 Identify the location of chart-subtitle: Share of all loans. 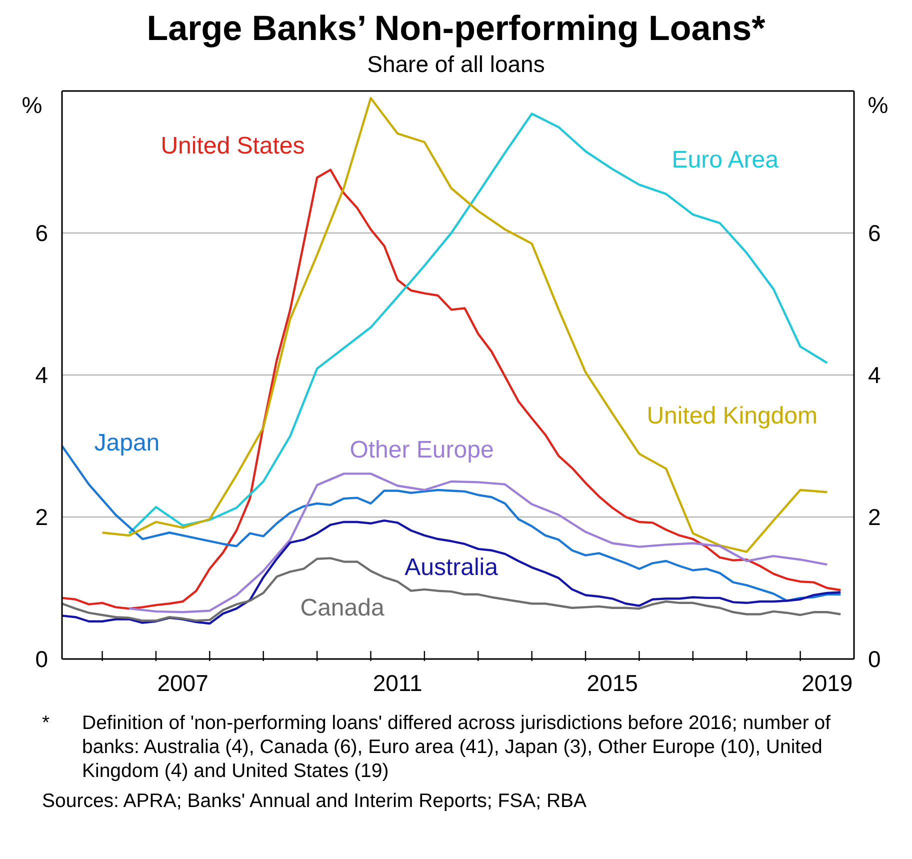
(456, 64).